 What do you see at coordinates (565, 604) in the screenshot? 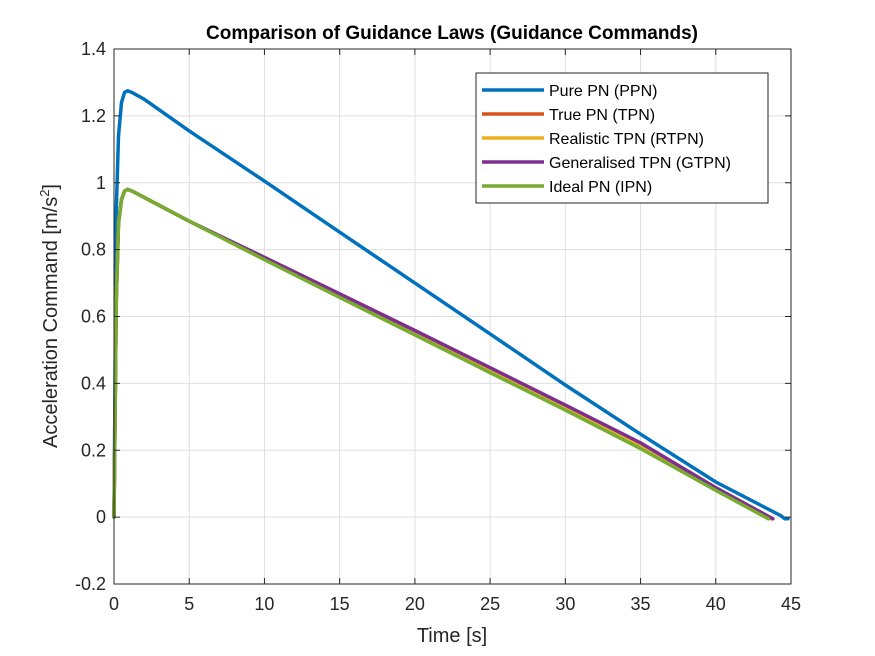
I see `x-tick-label: 30` at bounding box center [565, 604].